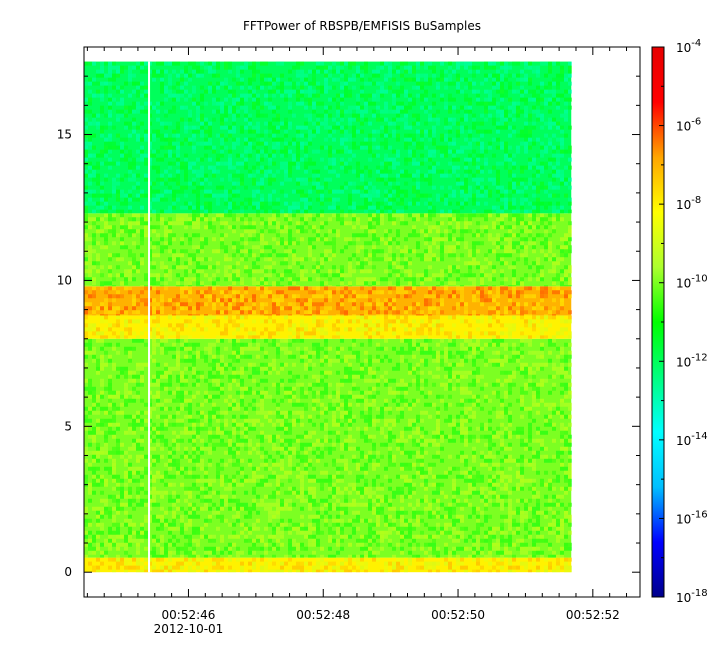 Image resolution: width=724 pixels, height=656 pixels. What do you see at coordinates (688, 203) in the screenshot?
I see `colorbar-tick-label: 10⁻⁸` at bounding box center [688, 203].